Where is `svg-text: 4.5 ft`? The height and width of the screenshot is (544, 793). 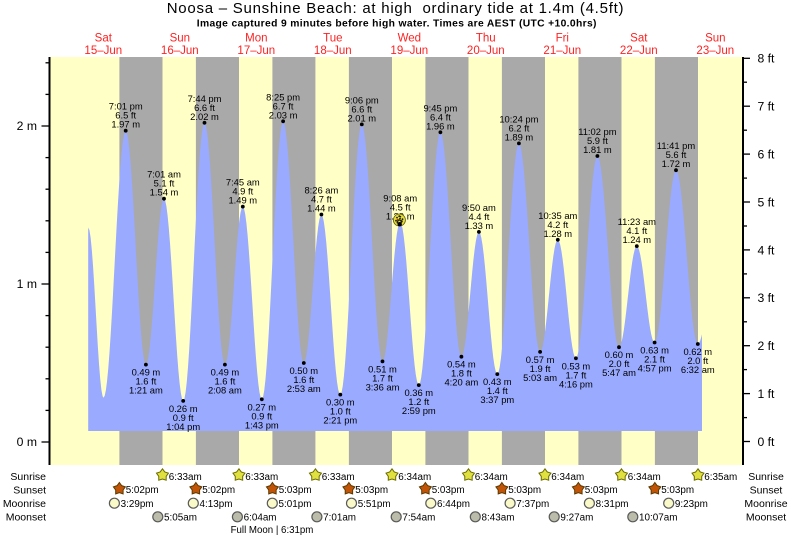 svg-text: 4.5 ft is located at coordinates (400, 206).